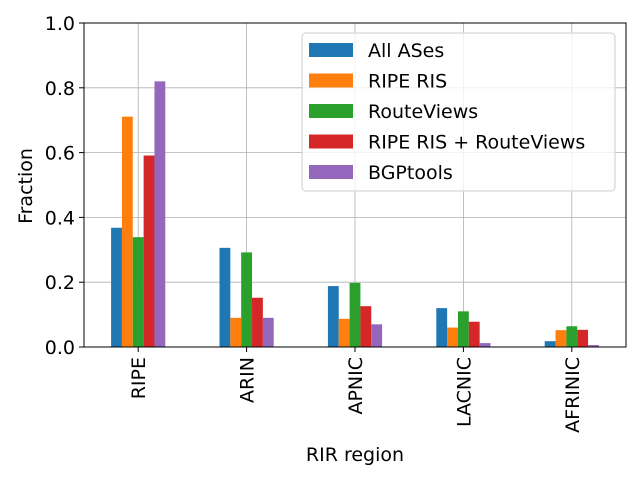 The height and width of the screenshot is (480, 640). I want to click on x-tick-label-apnic: APNIC, so click(356, 386).